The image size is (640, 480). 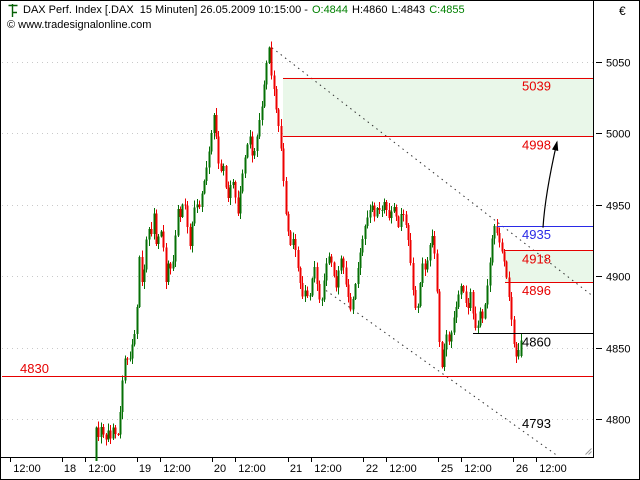 I want to click on currency-label: €, so click(x=622, y=11).